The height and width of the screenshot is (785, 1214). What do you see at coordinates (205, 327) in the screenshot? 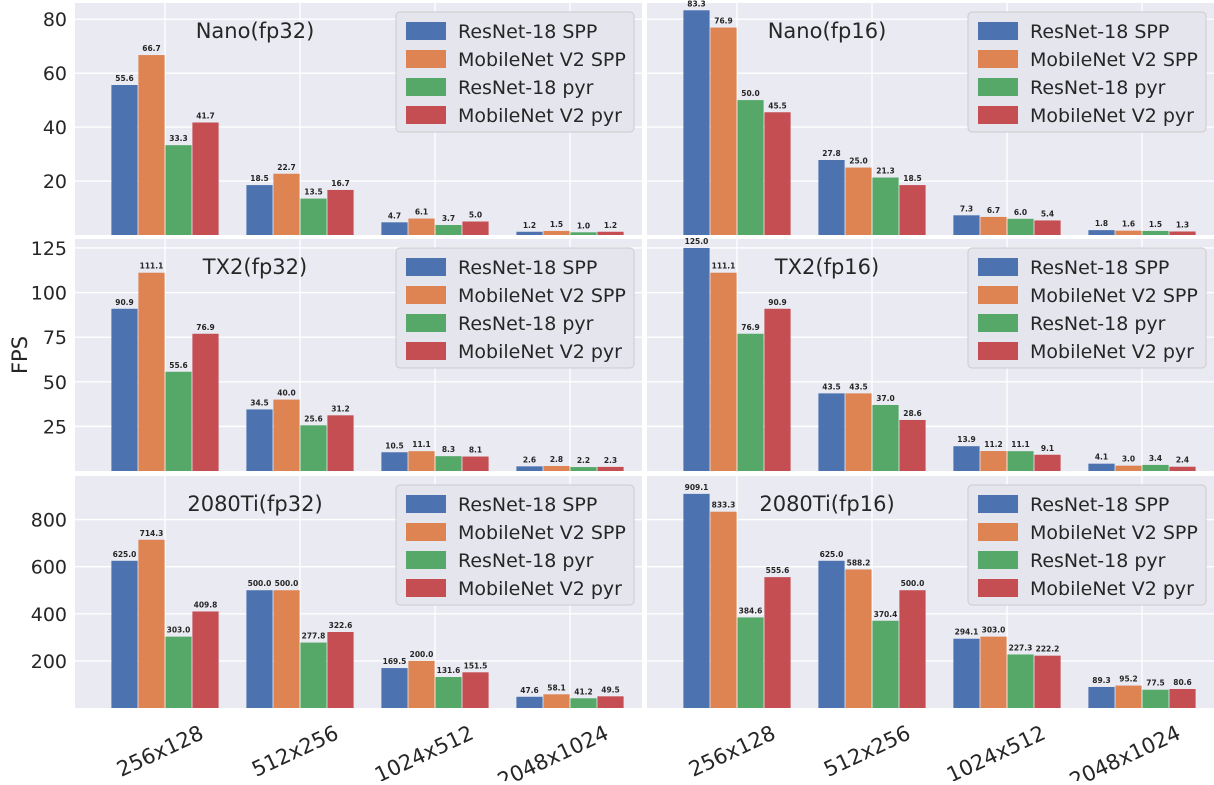
I see `bar-value-label: 76.9` at bounding box center [205, 327].